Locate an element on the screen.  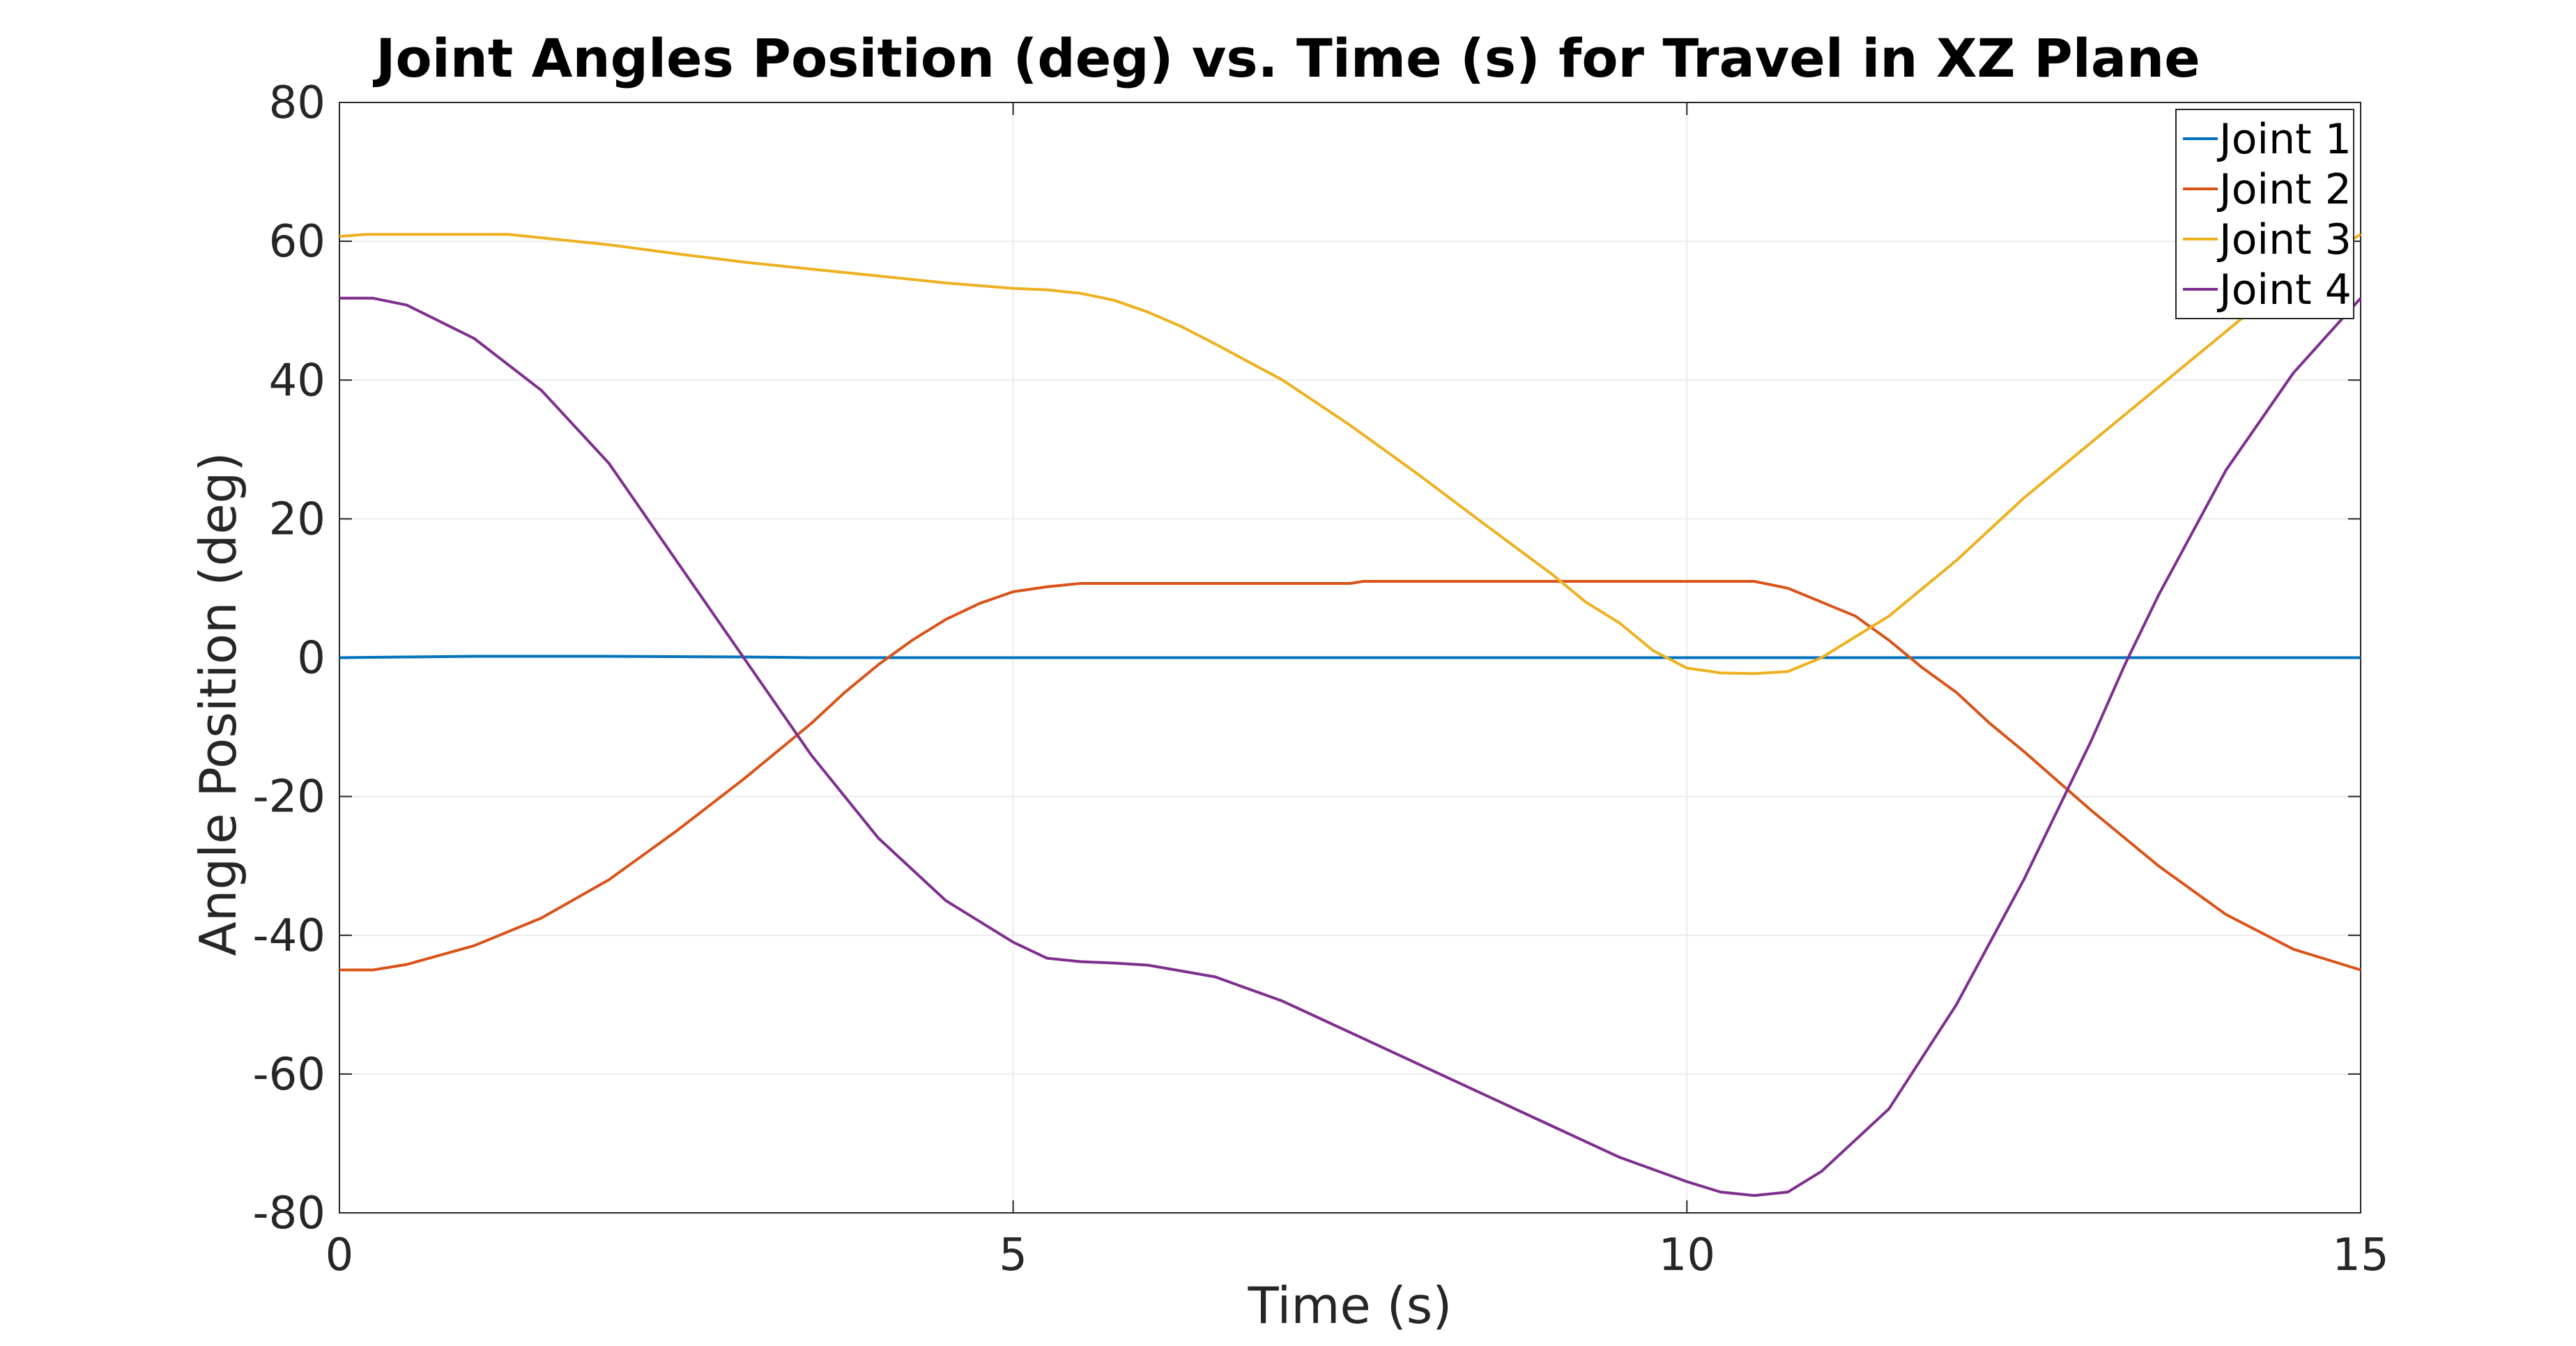
y-tick-label: 0 is located at coordinates (311, 659).